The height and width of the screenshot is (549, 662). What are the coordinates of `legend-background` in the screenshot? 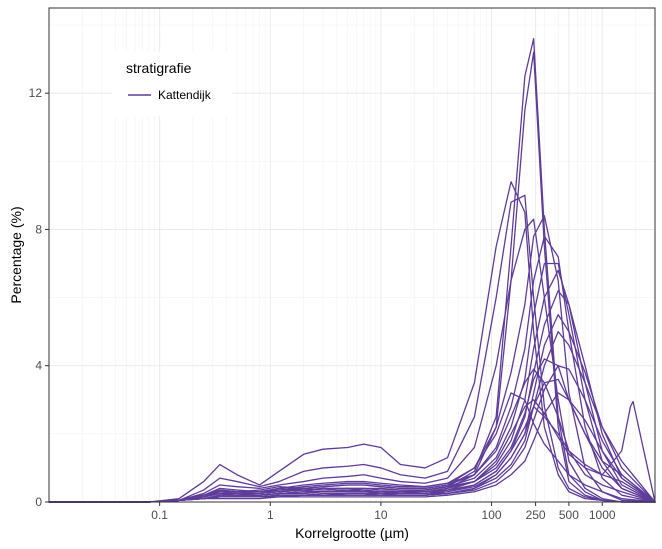 It's located at (172, 84).